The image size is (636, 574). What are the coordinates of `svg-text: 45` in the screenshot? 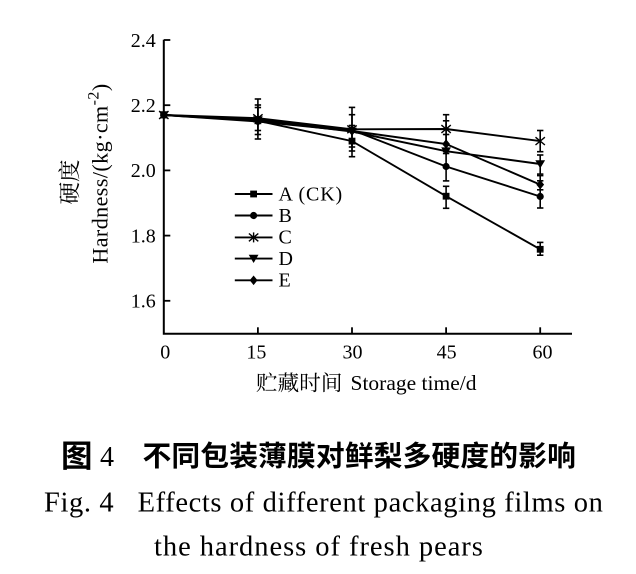 It's located at (447, 353).